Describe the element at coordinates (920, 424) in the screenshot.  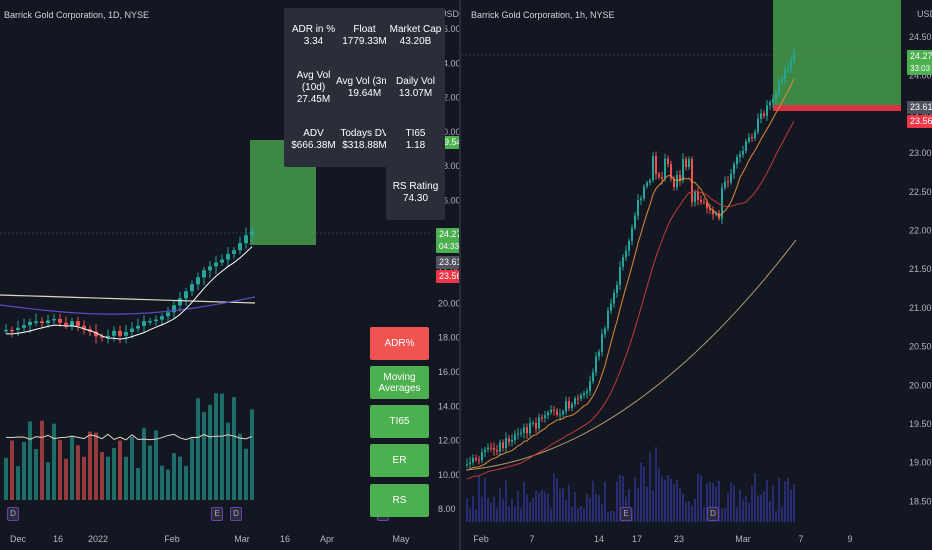
I see `price-tick-label: 19.50` at that location.